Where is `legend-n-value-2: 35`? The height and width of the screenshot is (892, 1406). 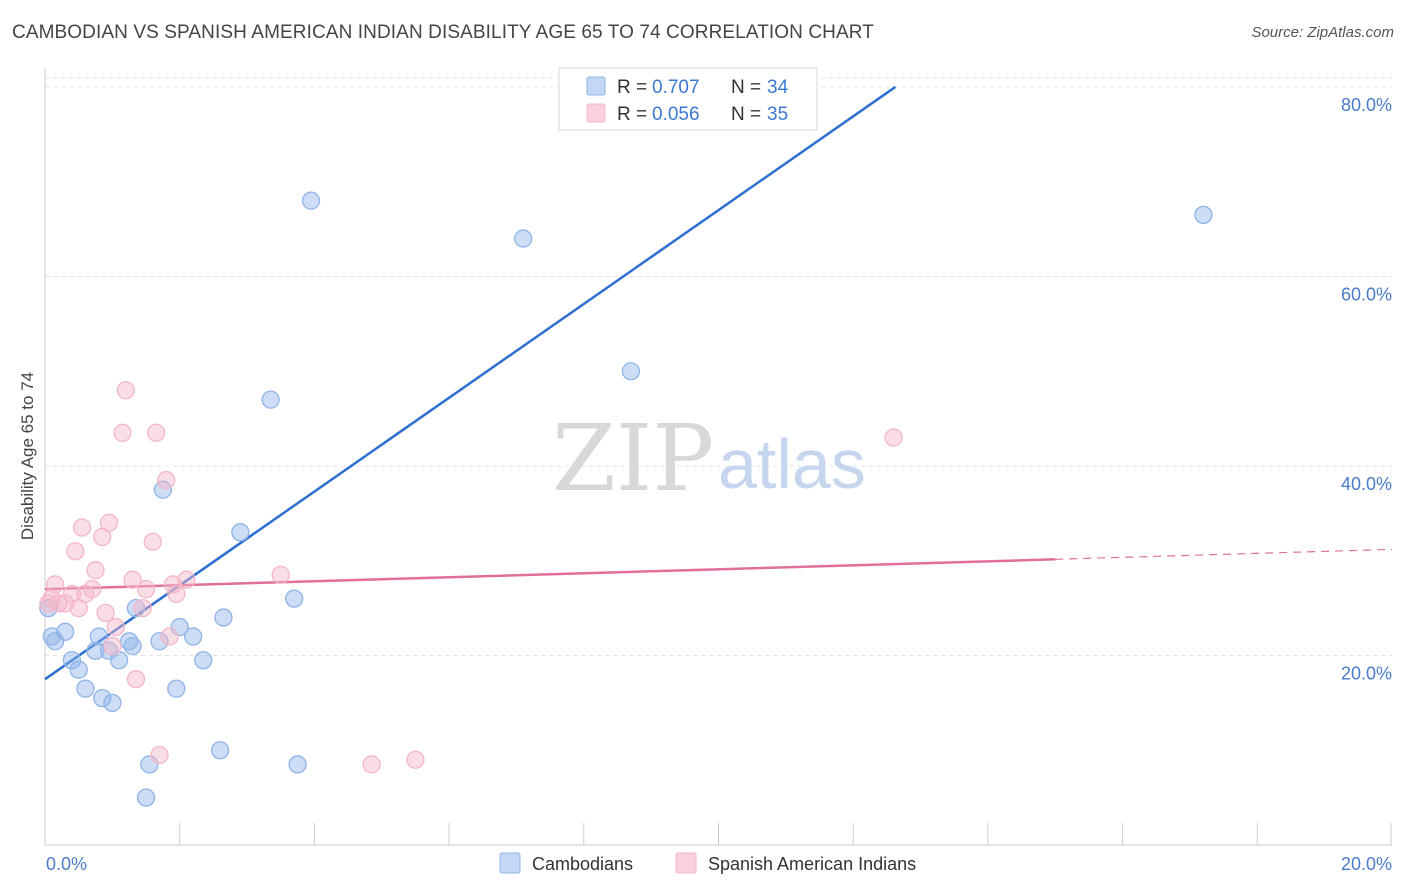
legend-n-value-2: 35 is located at coordinates (777, 114).